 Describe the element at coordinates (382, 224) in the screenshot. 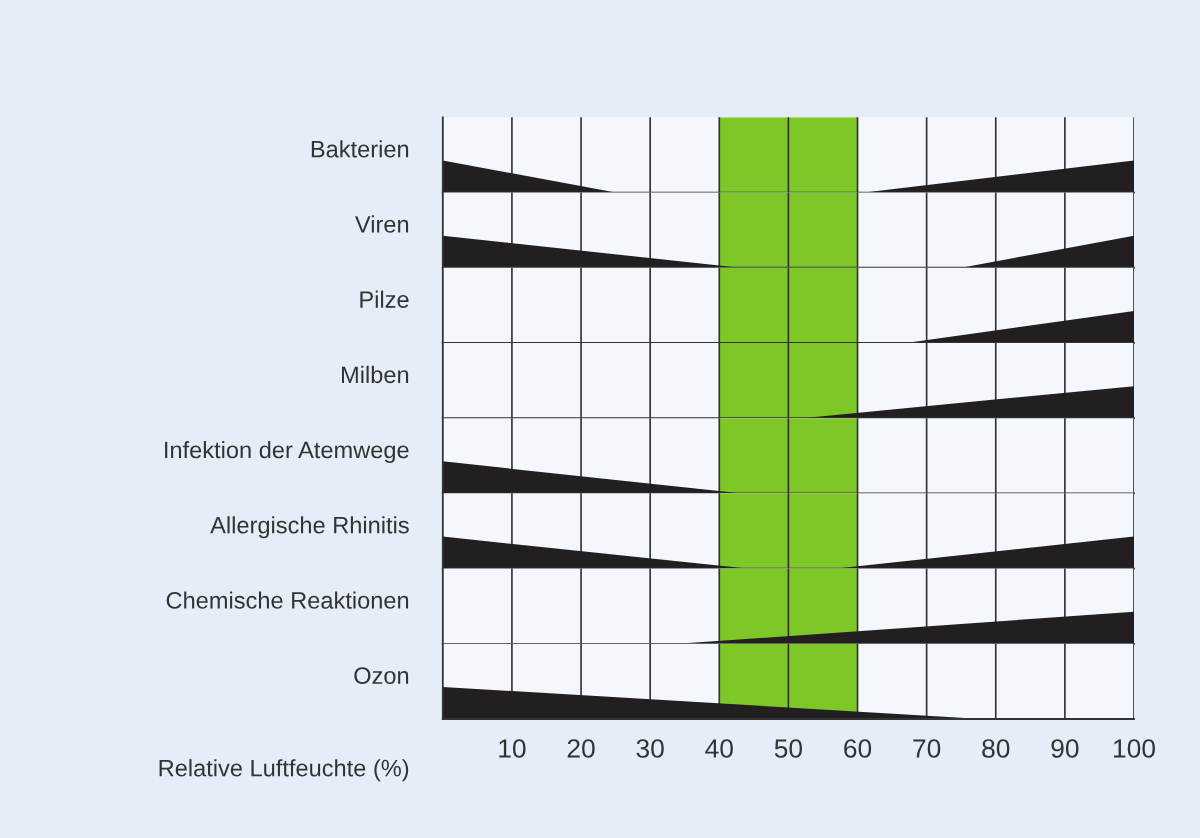

I see `y-axis-title: Viren` at that location.